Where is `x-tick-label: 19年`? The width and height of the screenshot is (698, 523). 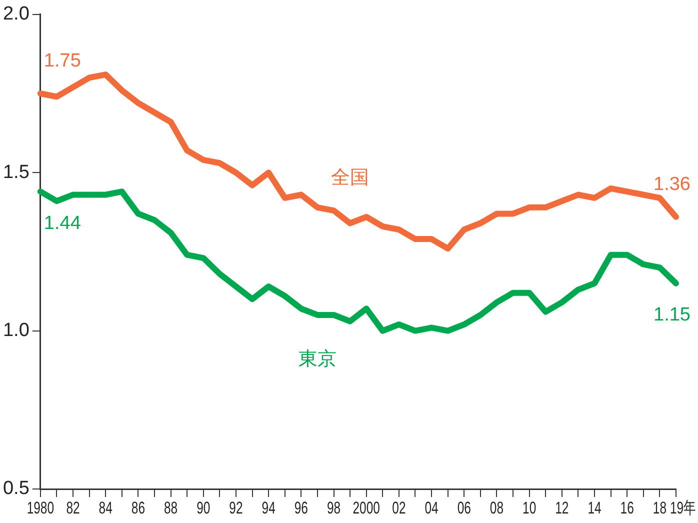
x-tick-label: 19年 is located at coordinates (683, 508).